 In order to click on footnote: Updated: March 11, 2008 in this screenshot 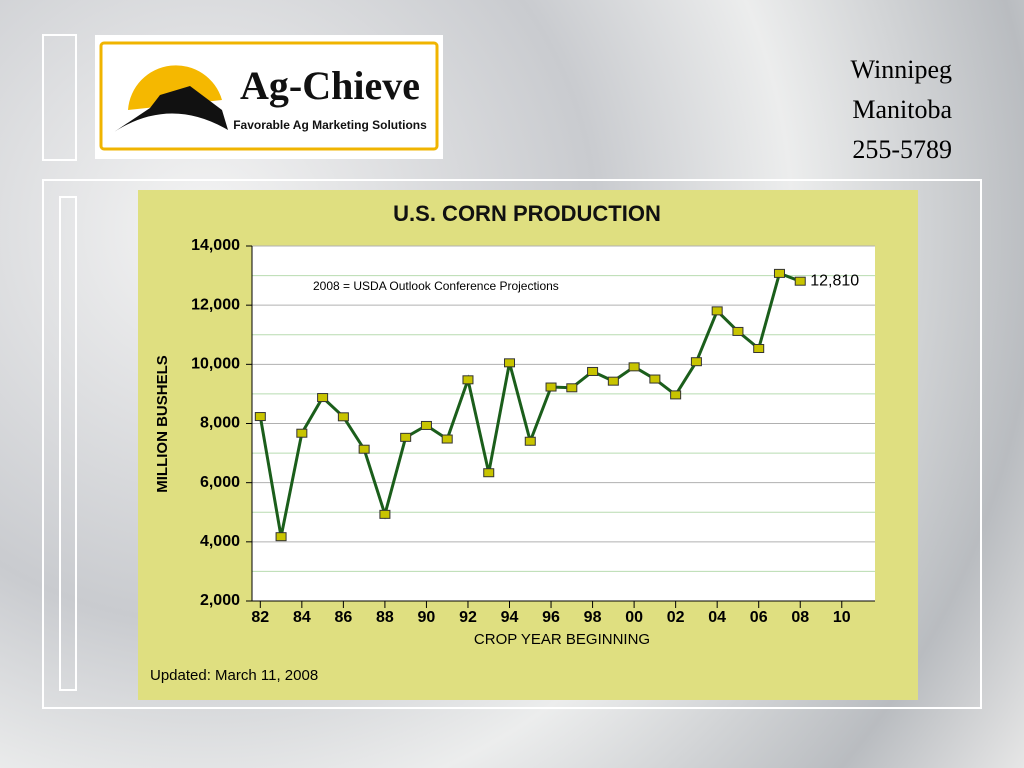, I will do `click(234, 675)`.